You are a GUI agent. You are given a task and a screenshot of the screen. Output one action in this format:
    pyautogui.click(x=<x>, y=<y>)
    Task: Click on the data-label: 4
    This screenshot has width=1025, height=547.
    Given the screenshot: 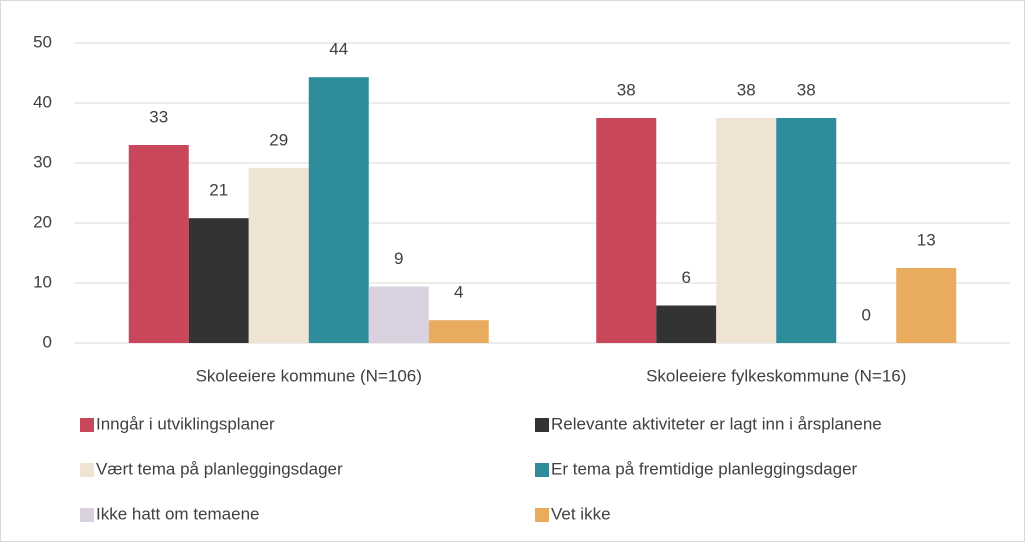 What is the action you would take?
    pyautogui.click(x=458, y=292)
    